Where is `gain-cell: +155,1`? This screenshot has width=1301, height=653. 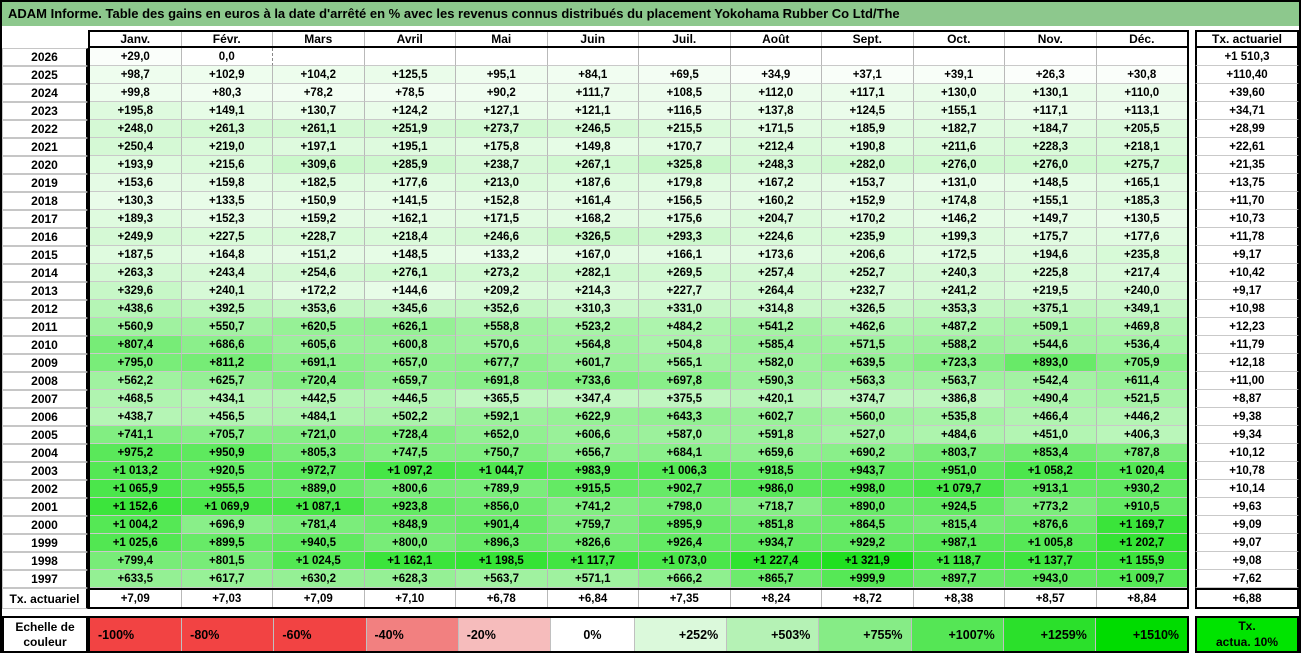
gain-cell: +155,1 is located at coordinates (959, 111).